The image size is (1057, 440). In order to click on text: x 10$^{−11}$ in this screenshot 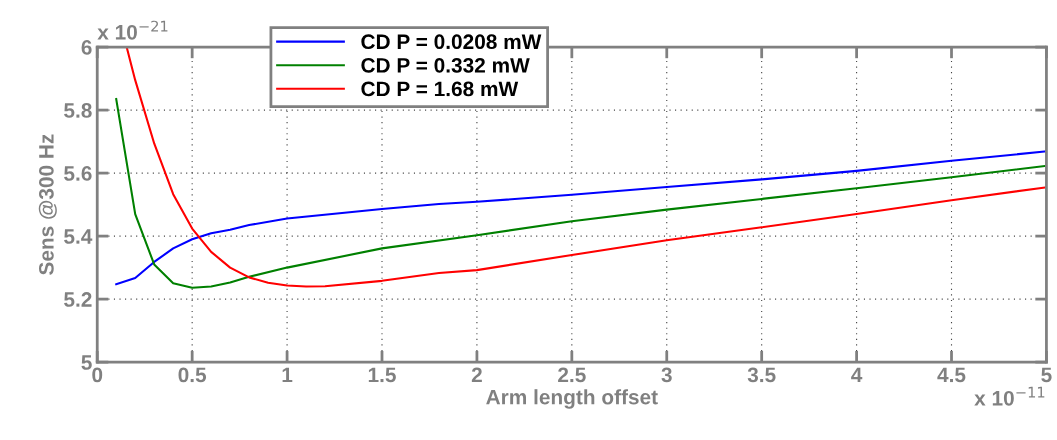, I will do `click(1009, 396)`.